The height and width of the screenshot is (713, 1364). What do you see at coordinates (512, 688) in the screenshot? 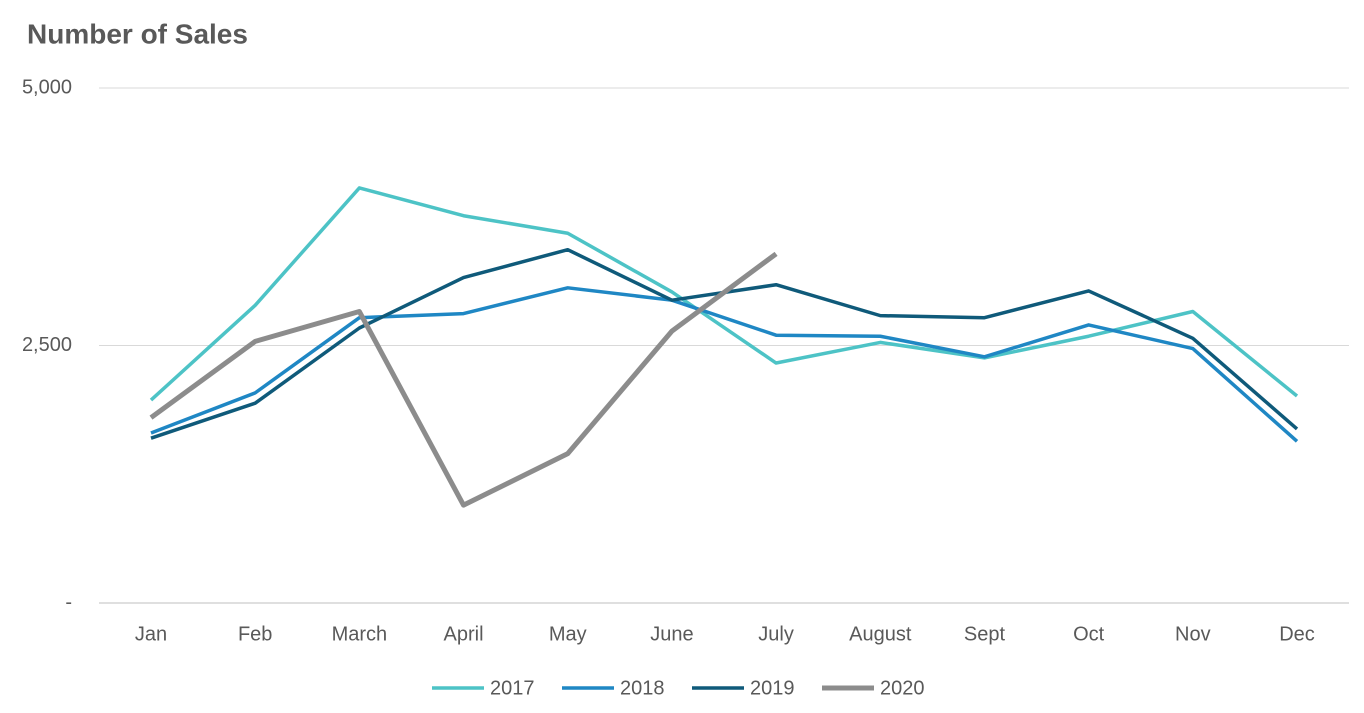
I see `legend-label: 2017` at bounding box center [512, 688].